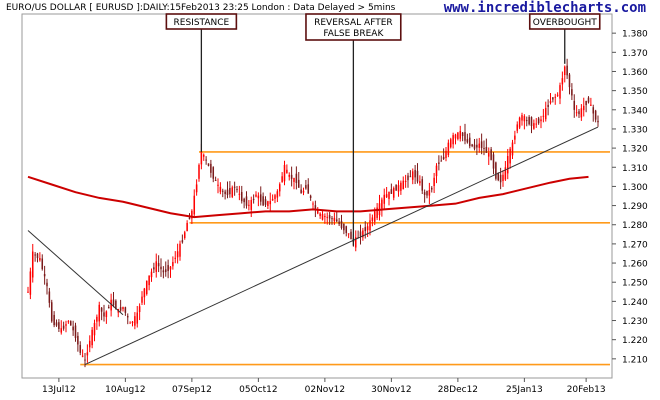 The image size is (660, 400). What do you see at coordinates (391, 390) in the screenshot?
I see `x-tick-label: 30Nov12` at bounding box center [391, 390].